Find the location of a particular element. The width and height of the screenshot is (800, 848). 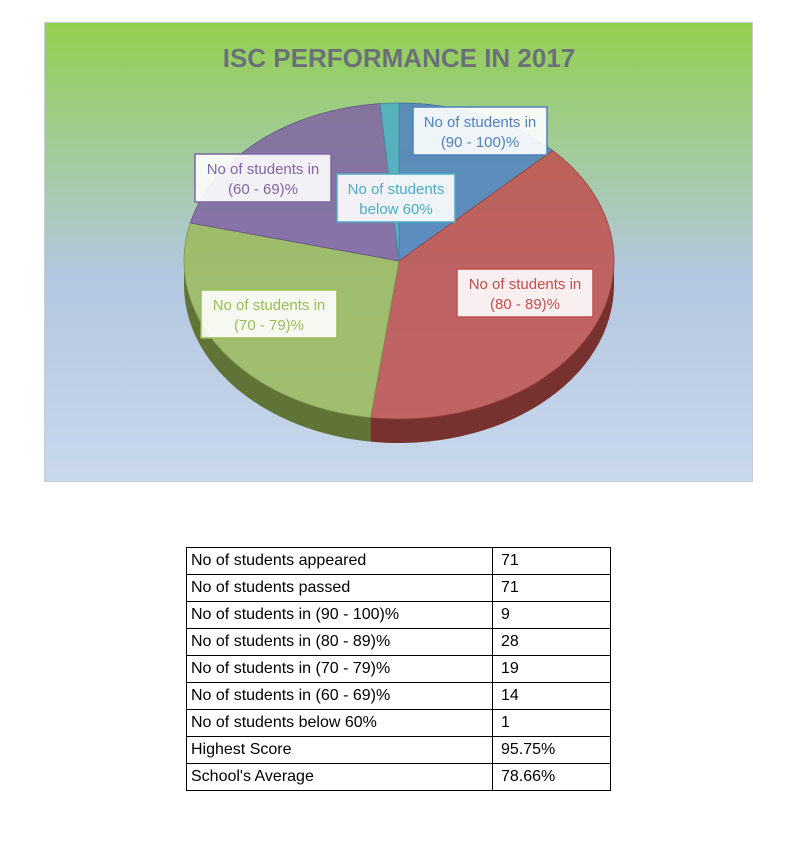

table-row: No of students below 60% 1 is located at coordinates (398, 723).